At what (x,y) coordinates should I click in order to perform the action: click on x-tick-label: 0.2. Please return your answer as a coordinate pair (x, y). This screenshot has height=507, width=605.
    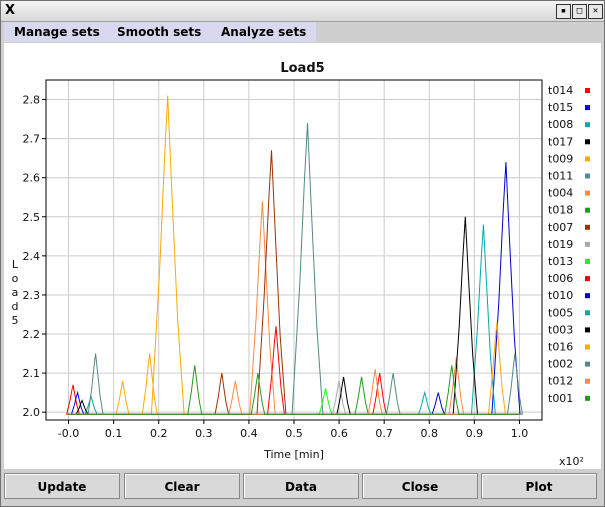
    Looking at the image, I should click on (159, 433).